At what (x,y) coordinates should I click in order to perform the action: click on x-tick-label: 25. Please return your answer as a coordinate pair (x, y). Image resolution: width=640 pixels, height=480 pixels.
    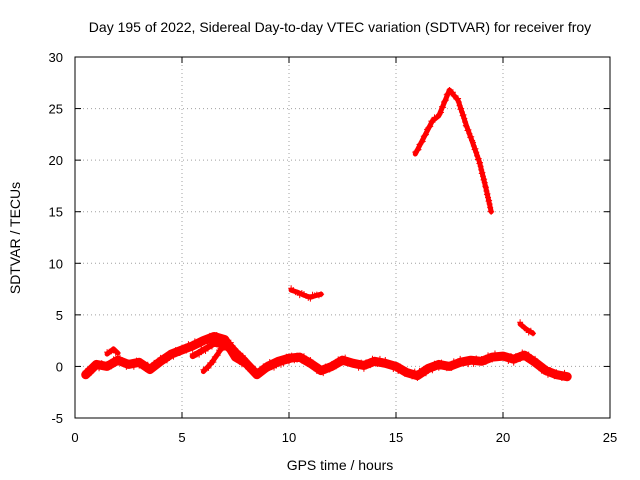
    Looking at the image, I should click on (610, 437).